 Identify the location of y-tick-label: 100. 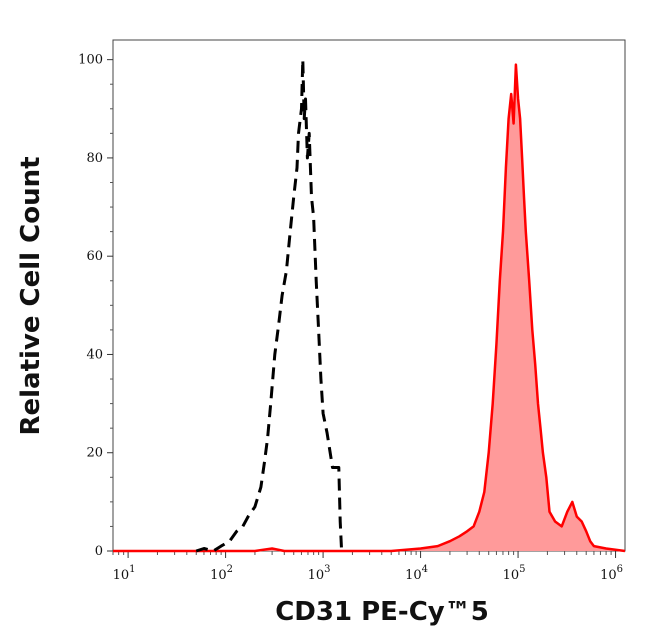
(90, 60).